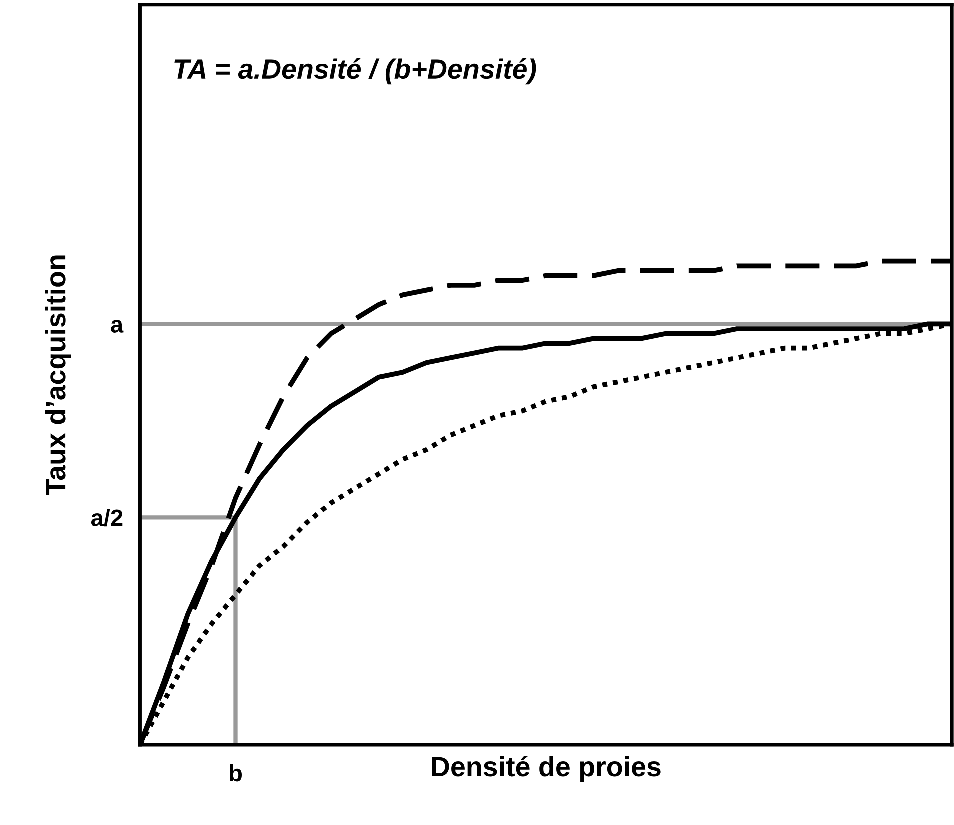  What do you see at coordinates (117, 326) in the screenshot?
I see `ref-line-label: a` at bounding box center [117, 326].